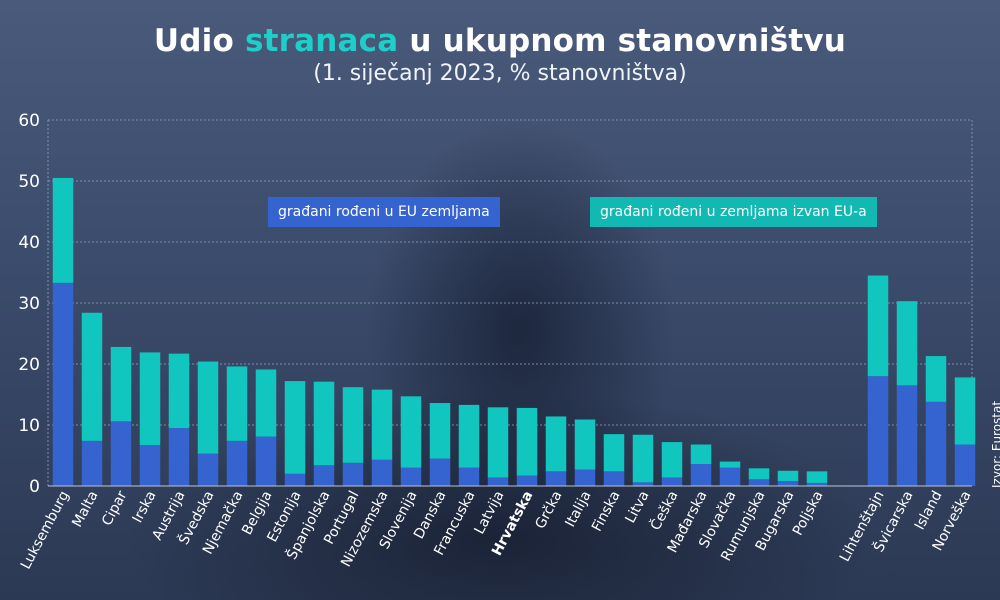 The width and height of the screenshot is (1000, 600). Describe the element at coordinates (45, 530) in the screenshot. I see `category-label-0: Luksemburg` at that location.